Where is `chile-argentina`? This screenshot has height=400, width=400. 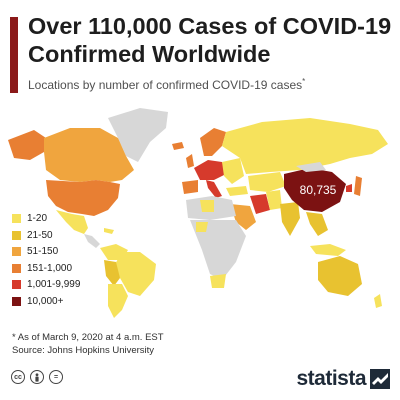
chile-argentina is located at coordinates (118, 301).